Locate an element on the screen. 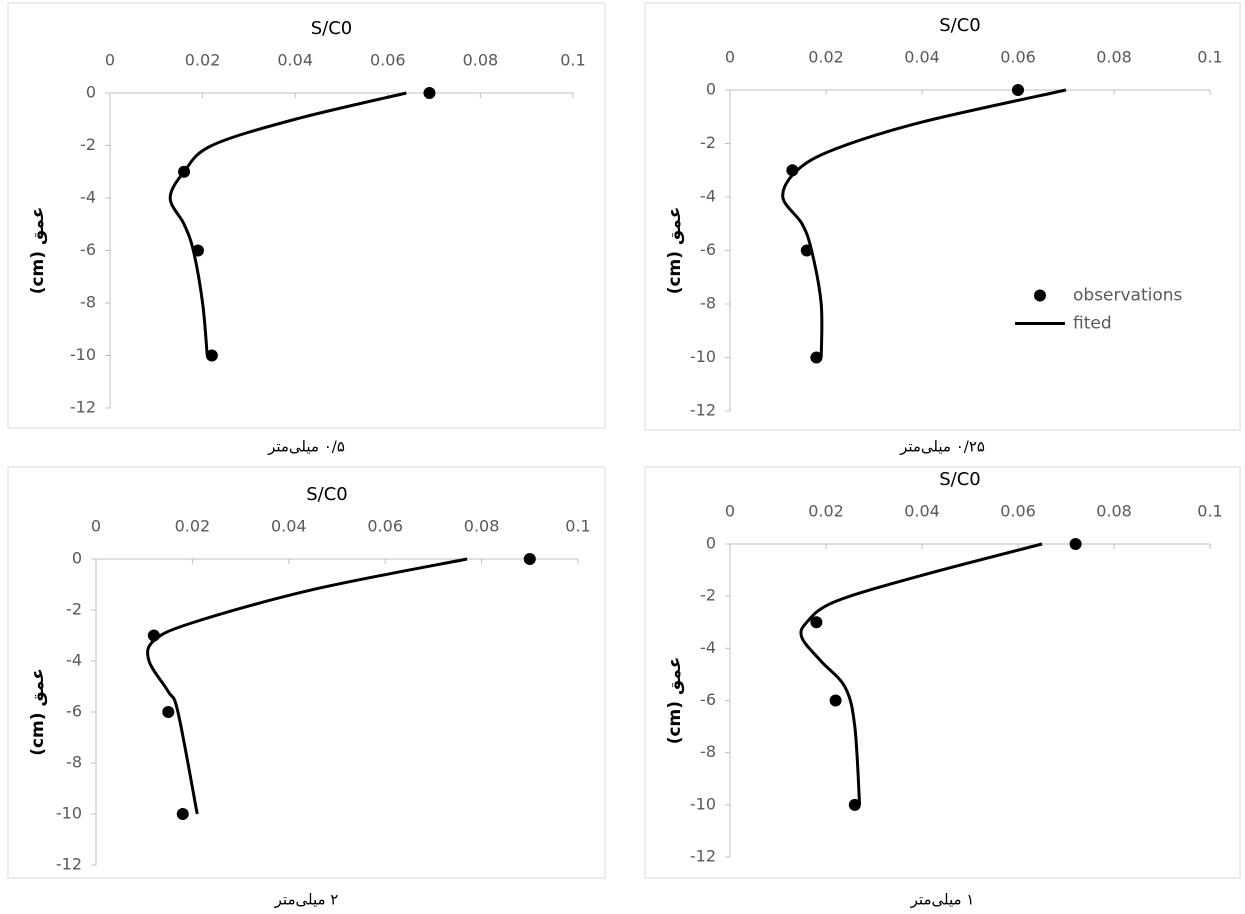 The image size is (1245, 914). legend-label: observations is located at coordinates (1128, 296).